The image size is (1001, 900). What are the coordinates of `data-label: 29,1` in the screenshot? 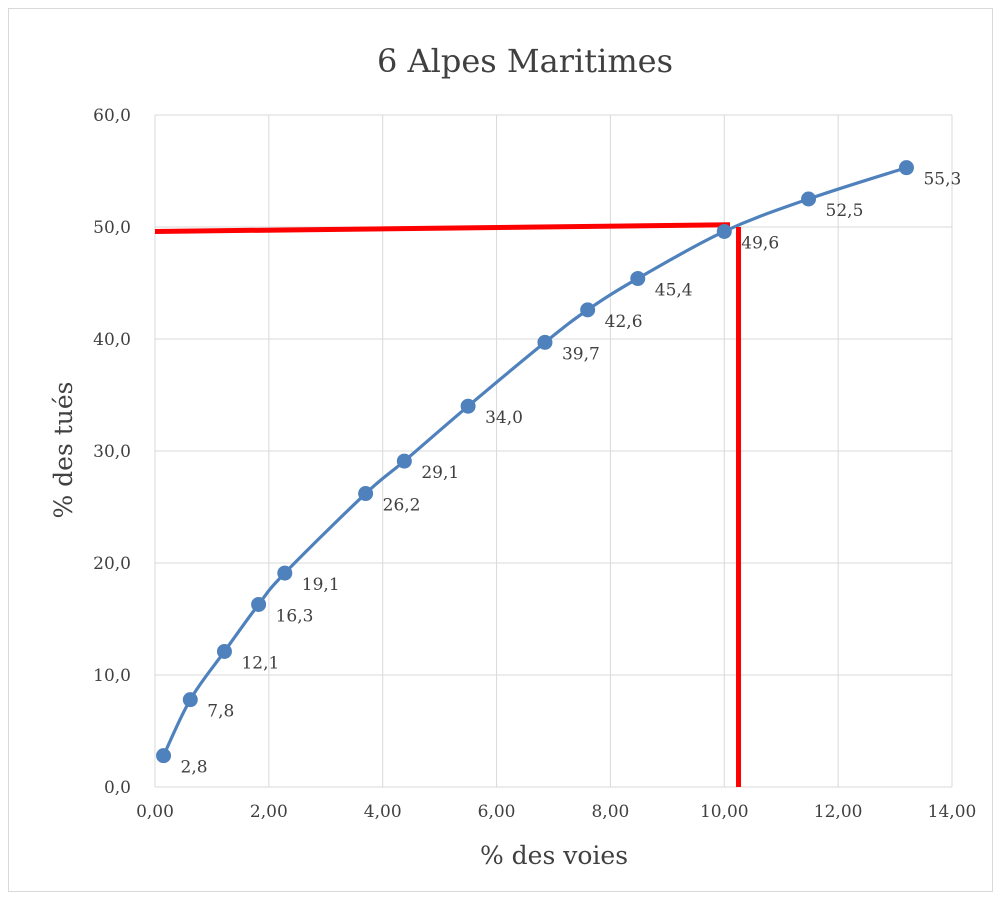 It's located at (440, 473).